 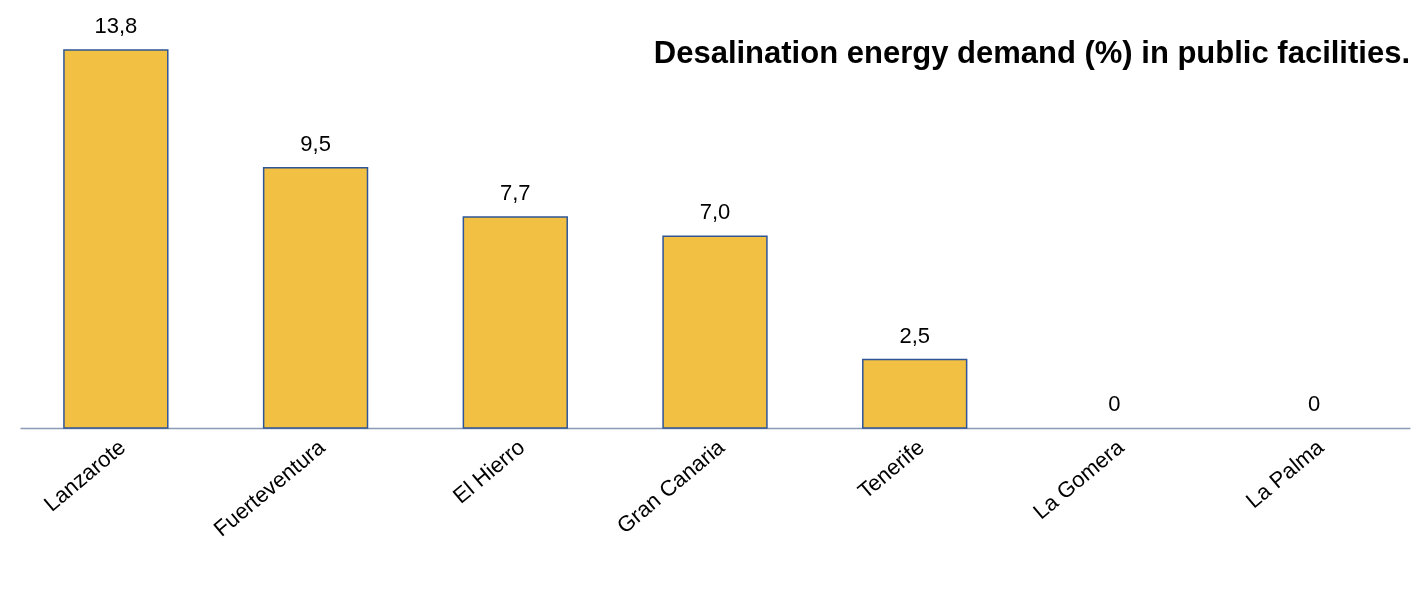 What do you see at coordinates (315, 143) in the screenshot?
I see `data-label: 9,5` at bounding box center [315, 143].